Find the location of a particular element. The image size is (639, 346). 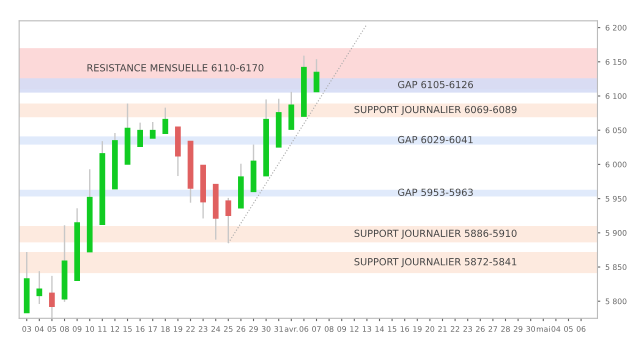

band-label: RESISTANCE MENSUELLE 6110-6170 is located at coordinates (175, 68).